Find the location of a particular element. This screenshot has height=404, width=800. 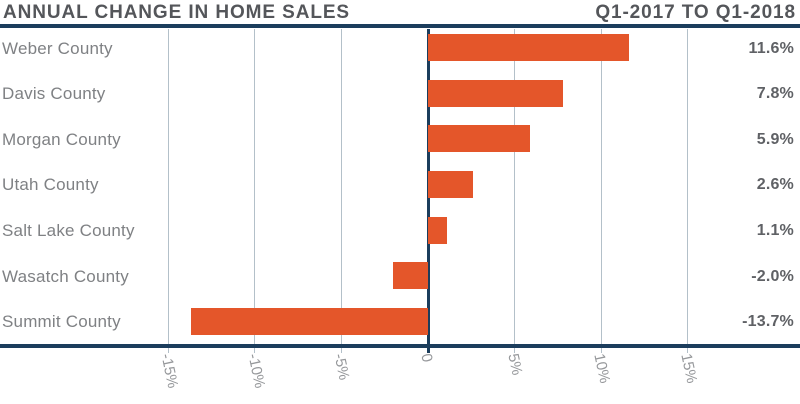

top-rule is located at coordinates (400, 26).